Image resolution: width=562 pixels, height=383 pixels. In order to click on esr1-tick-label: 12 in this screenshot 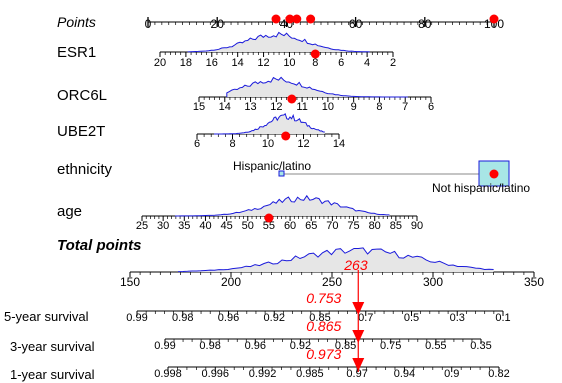, I will do `click(263, 63)`.